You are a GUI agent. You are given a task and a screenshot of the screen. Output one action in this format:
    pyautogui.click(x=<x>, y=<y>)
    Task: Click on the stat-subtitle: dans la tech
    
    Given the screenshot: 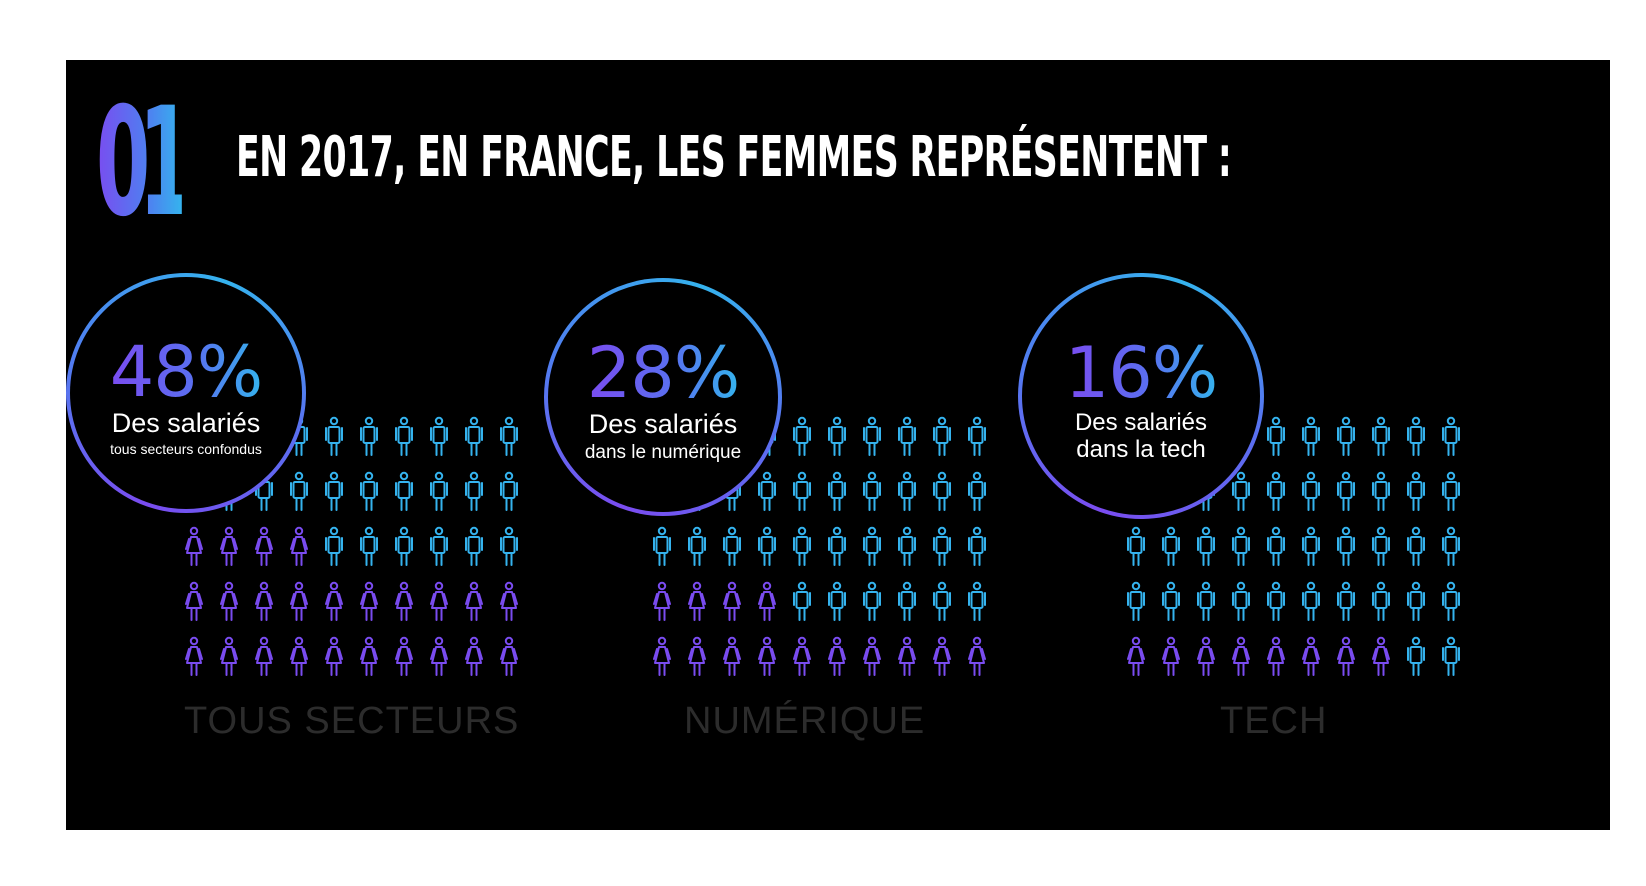 What is the action you would take?
    pyautogui.click(x=1141, y=449)
    